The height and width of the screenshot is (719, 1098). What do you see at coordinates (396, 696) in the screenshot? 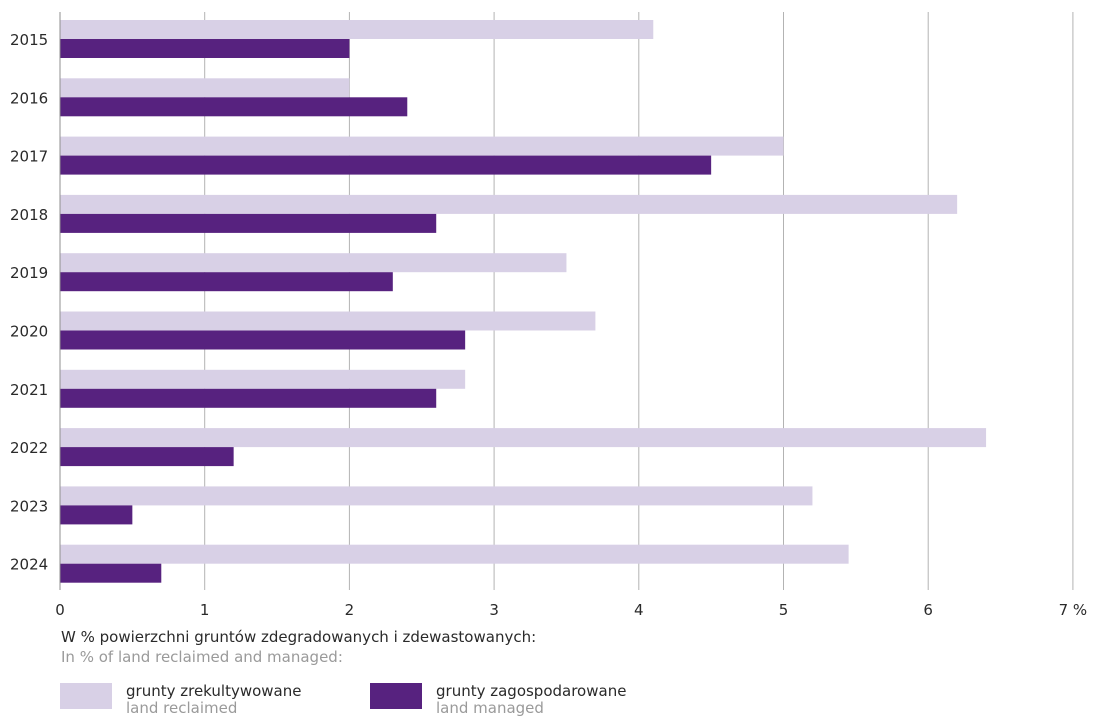
I see `legend-swatch-managed` at bounding box center [396, 696].